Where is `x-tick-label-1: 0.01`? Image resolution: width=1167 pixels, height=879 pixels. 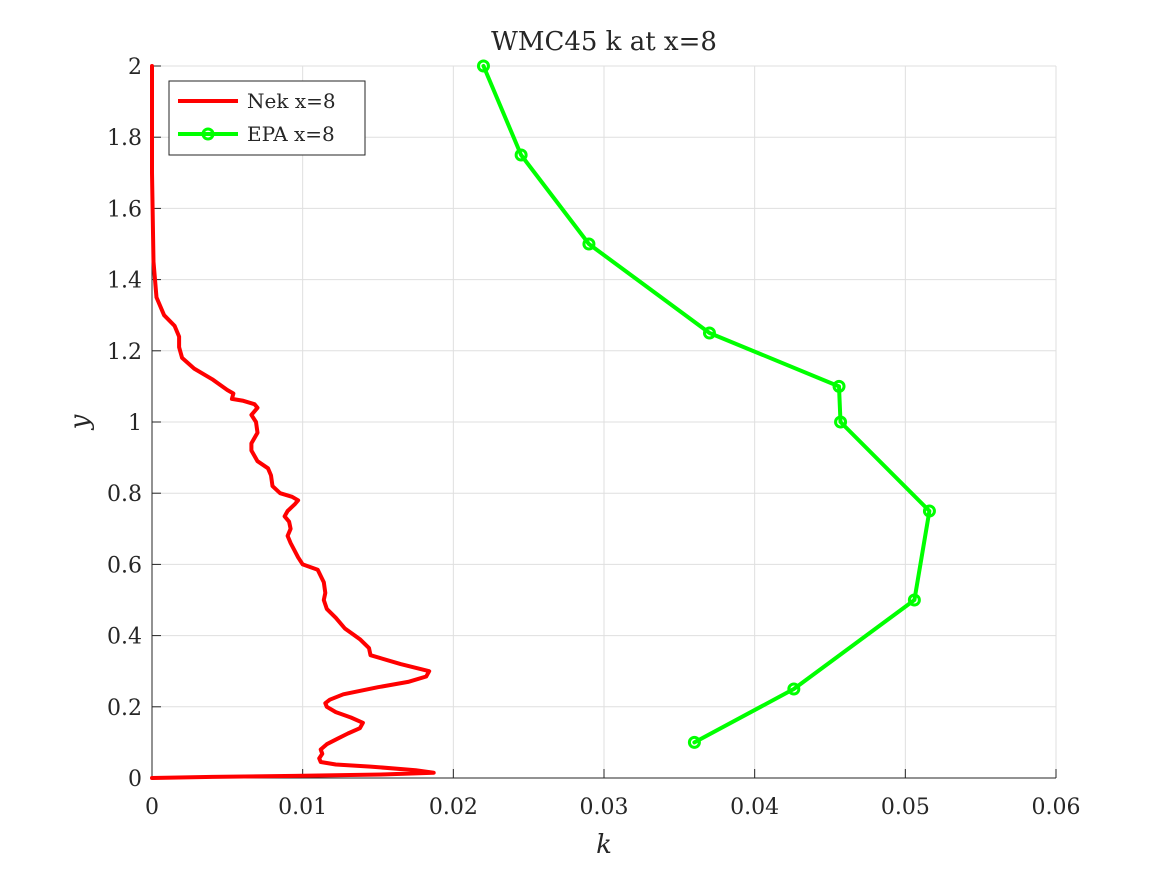
x-tick-label-1: 0.01 is located at coordinates (302, 807).